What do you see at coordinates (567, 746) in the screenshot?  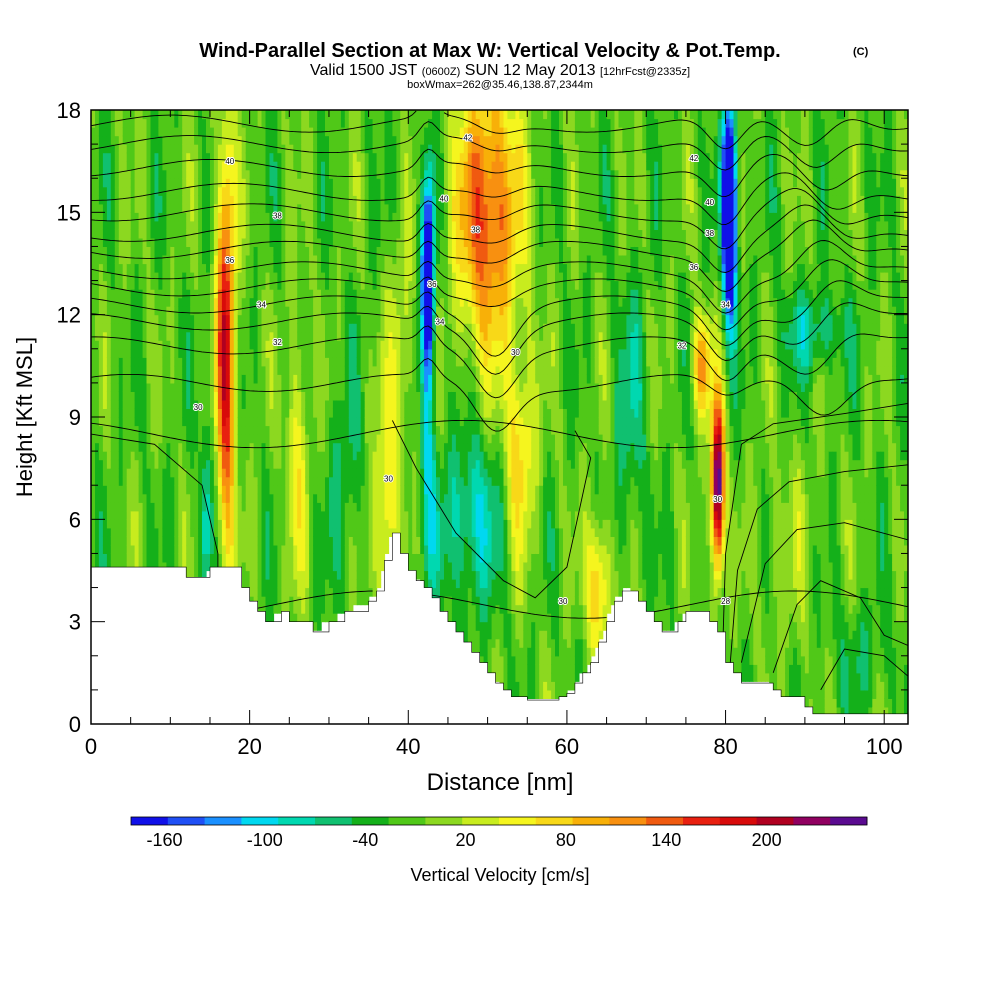 I see `x-tick-label: 60` at bounding box center [567, 746].